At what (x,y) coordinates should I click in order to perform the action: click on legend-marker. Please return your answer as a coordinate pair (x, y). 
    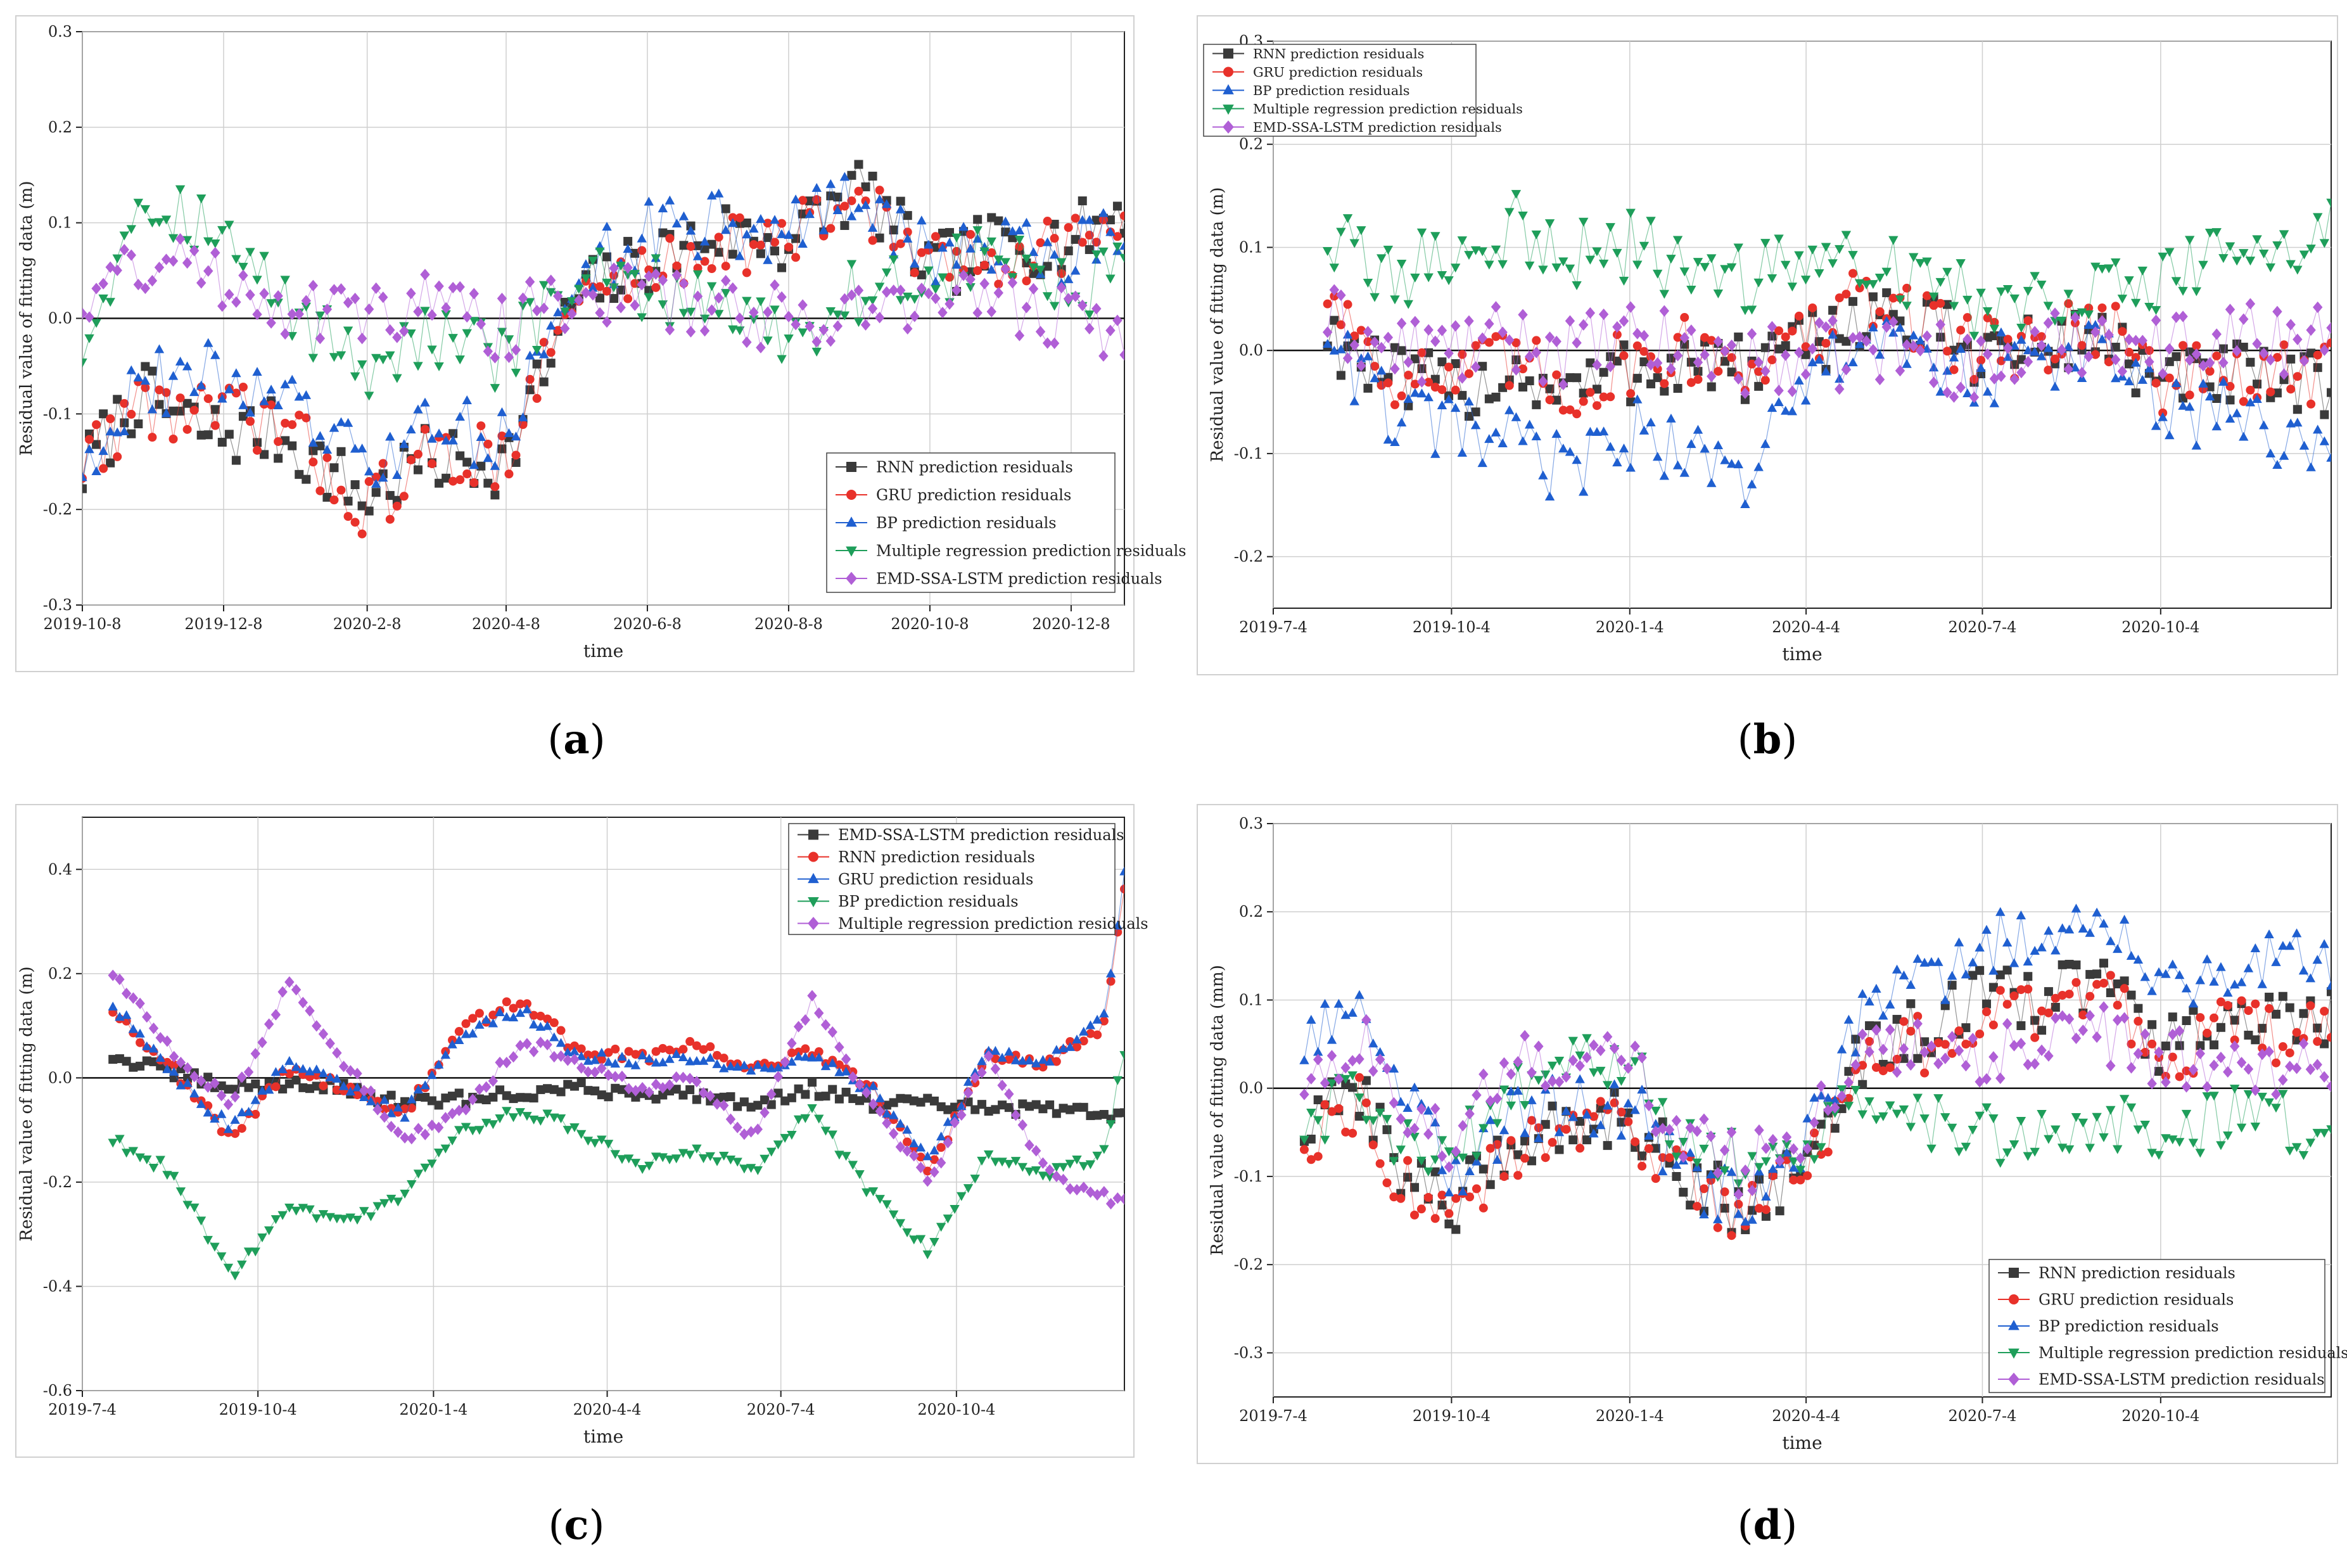
    Looking at the image, I should click on (814, 877).